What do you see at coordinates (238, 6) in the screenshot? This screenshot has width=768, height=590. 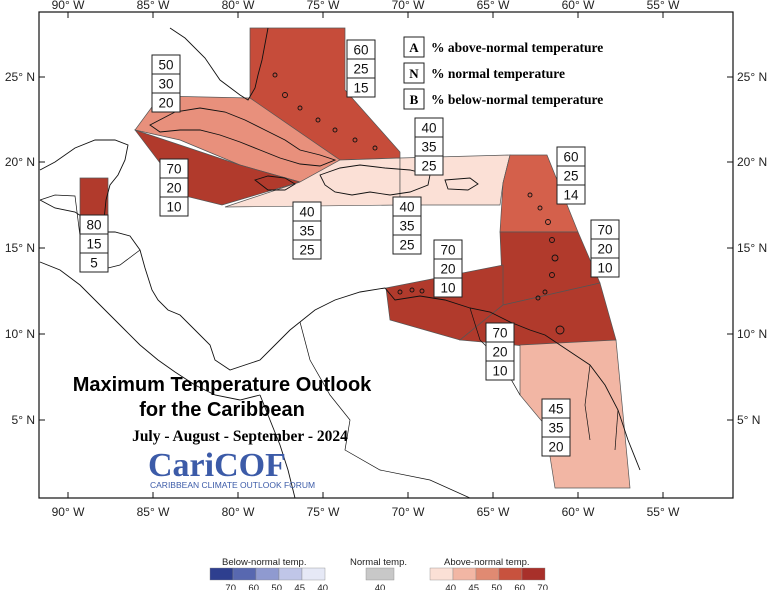 I see `longitude-tick: 80° W` at bounding box center [238, 6].